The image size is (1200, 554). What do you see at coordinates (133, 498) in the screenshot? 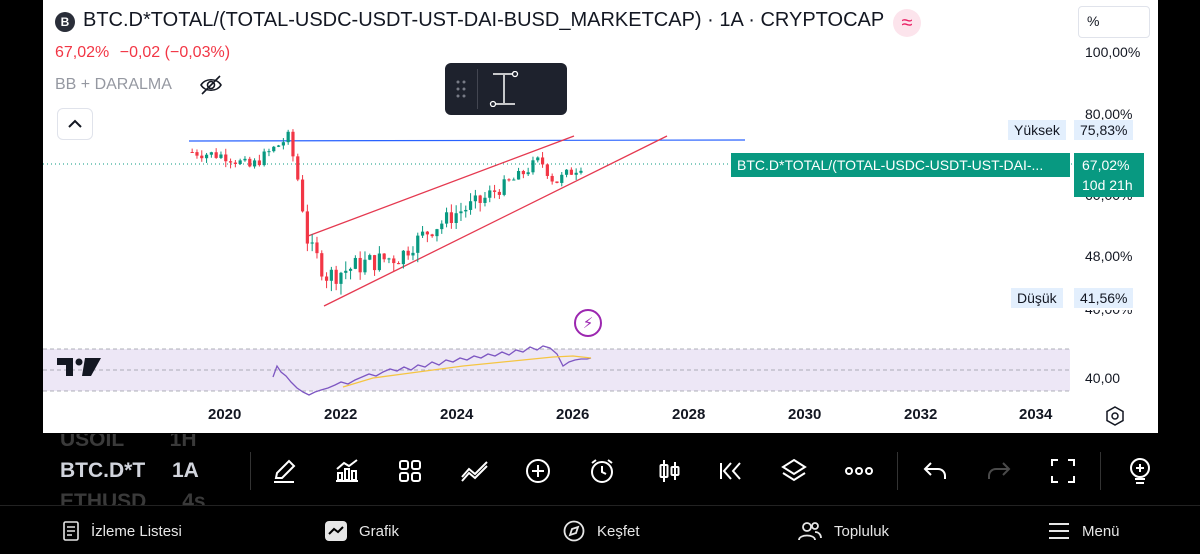
I see `watch-bg-symbol-2: ETHUSD 4s` at bounding box center [133, 498].